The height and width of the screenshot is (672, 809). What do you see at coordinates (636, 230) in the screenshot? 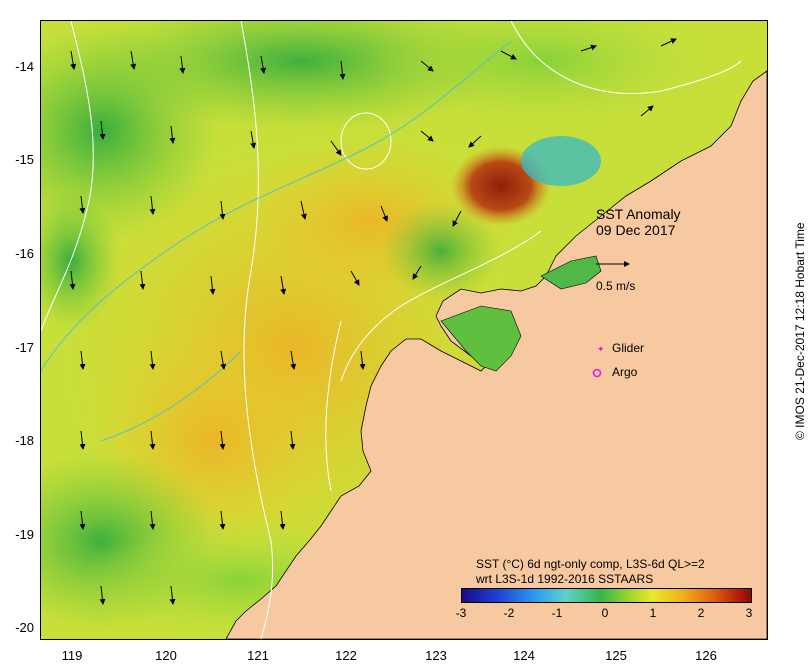
I see `map-date: 09 Dec 2017` at bounding box center [636, 230].